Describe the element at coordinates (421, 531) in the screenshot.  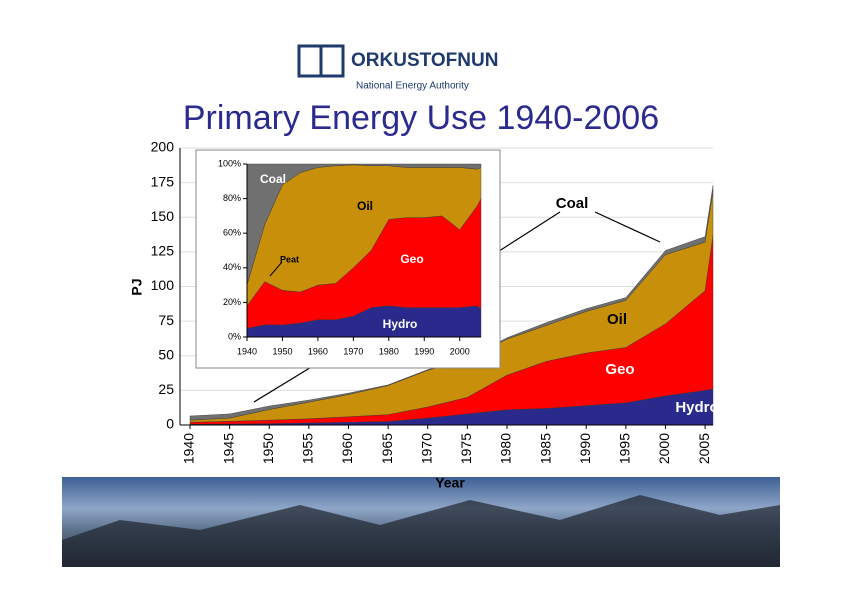
I see `mountains` at that location.